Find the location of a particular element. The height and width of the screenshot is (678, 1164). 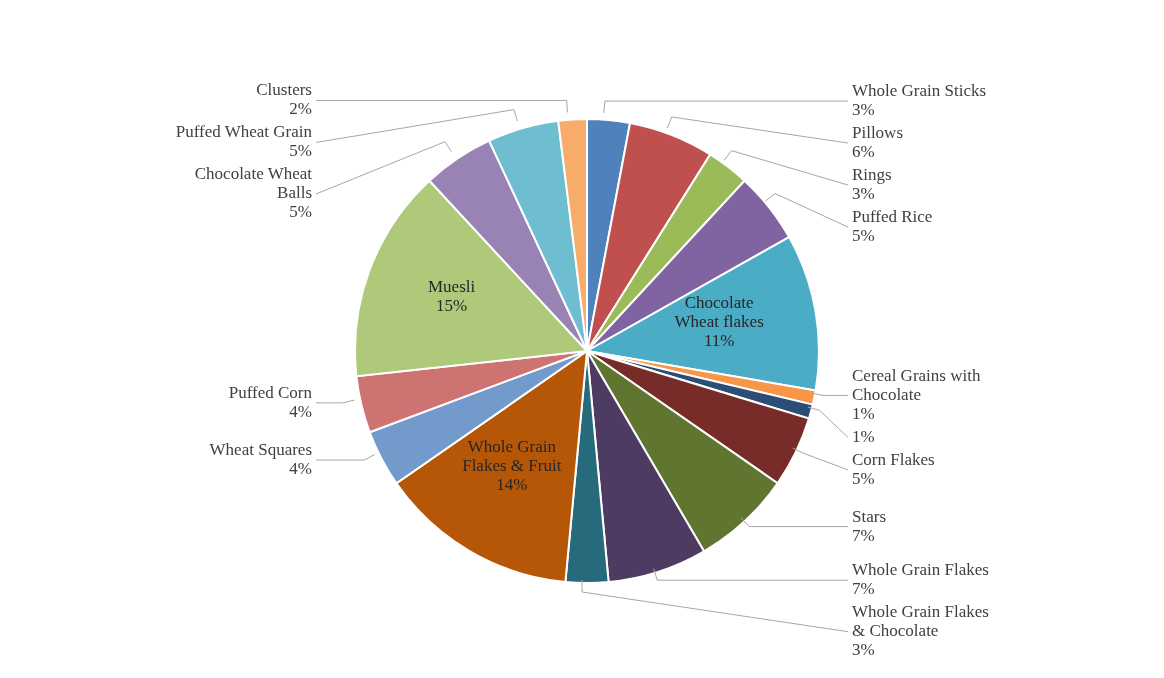

data-label: 15% is located at coordinates (452, 306).